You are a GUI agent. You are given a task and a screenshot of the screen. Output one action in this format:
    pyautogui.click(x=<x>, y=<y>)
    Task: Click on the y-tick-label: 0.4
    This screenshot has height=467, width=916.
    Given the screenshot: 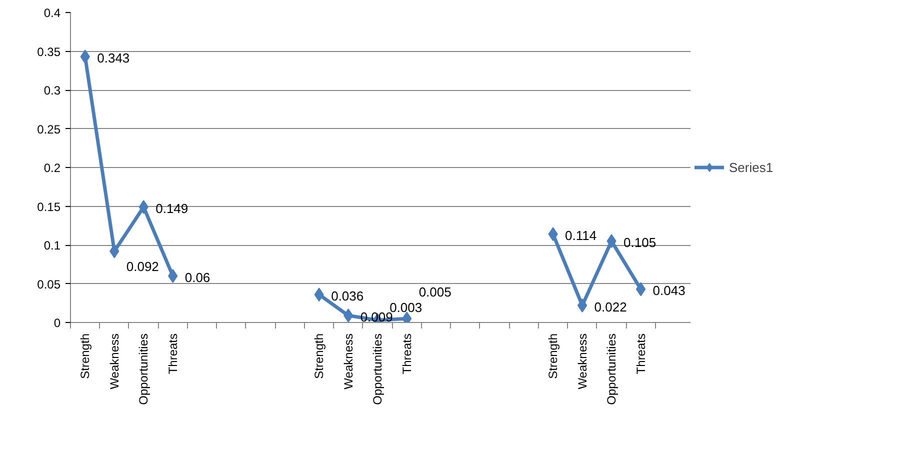 What is the action you would take?
    pyautogui.click(x=52, y=13)
    